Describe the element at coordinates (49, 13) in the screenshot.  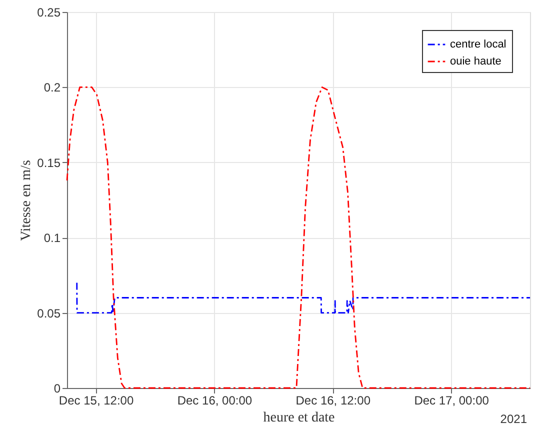
I see `y-tick-label: 0.25` at that location.